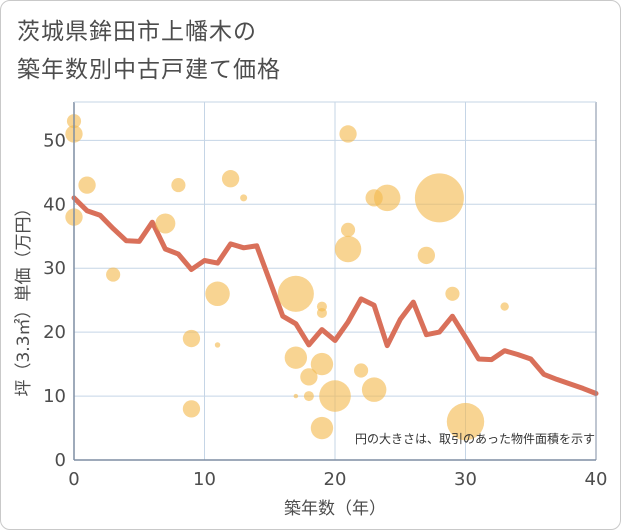  I want to click on y-tick-label: 40, so click(54, 204).